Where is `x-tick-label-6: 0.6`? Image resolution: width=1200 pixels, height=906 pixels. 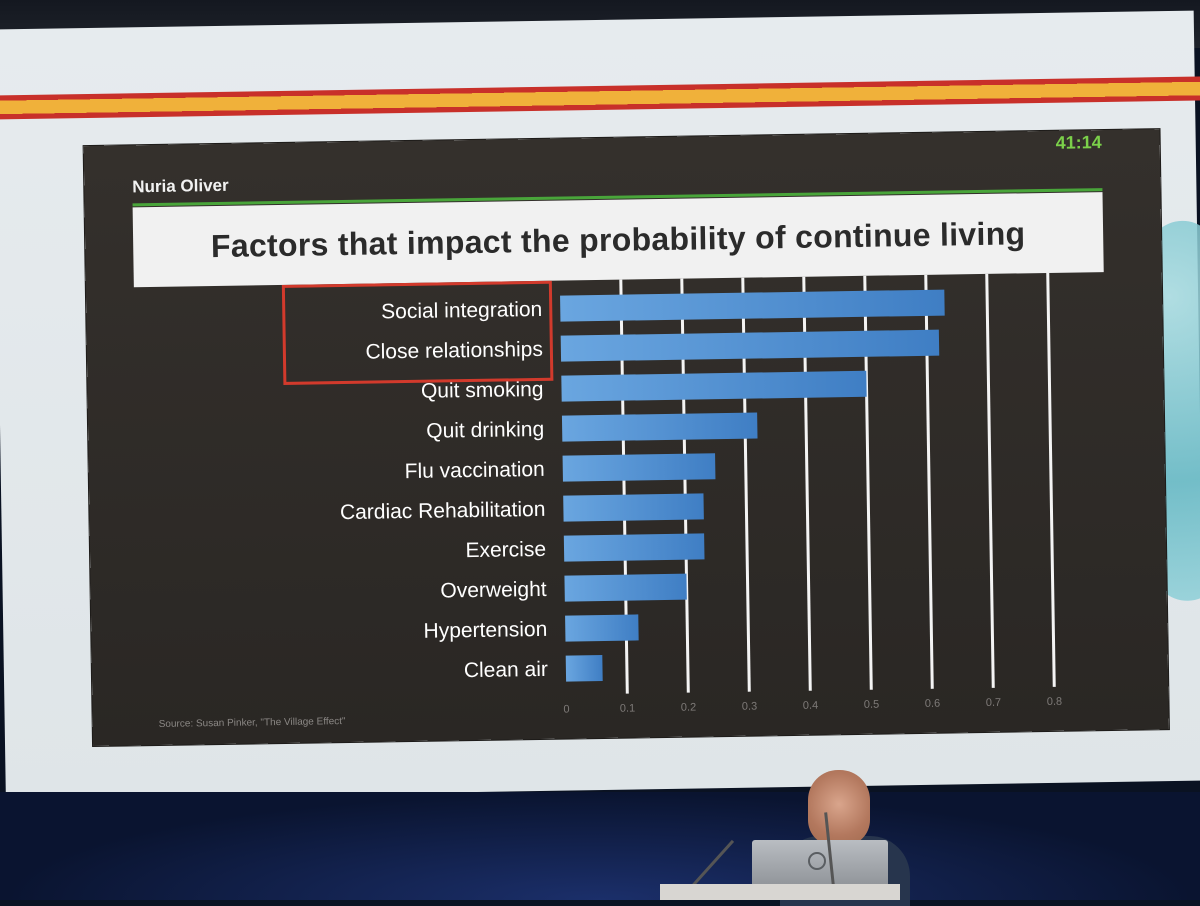 x-tick-label-6: 0.6 is located at coordinates (932, 704).